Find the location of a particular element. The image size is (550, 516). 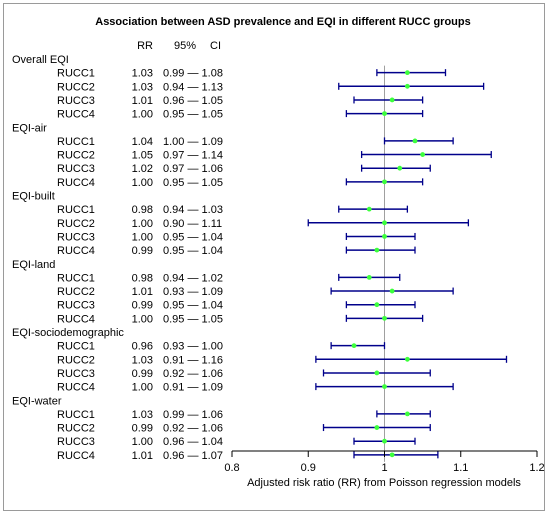

x-tick-label: 1.2 is located at coordinates (536, 468).